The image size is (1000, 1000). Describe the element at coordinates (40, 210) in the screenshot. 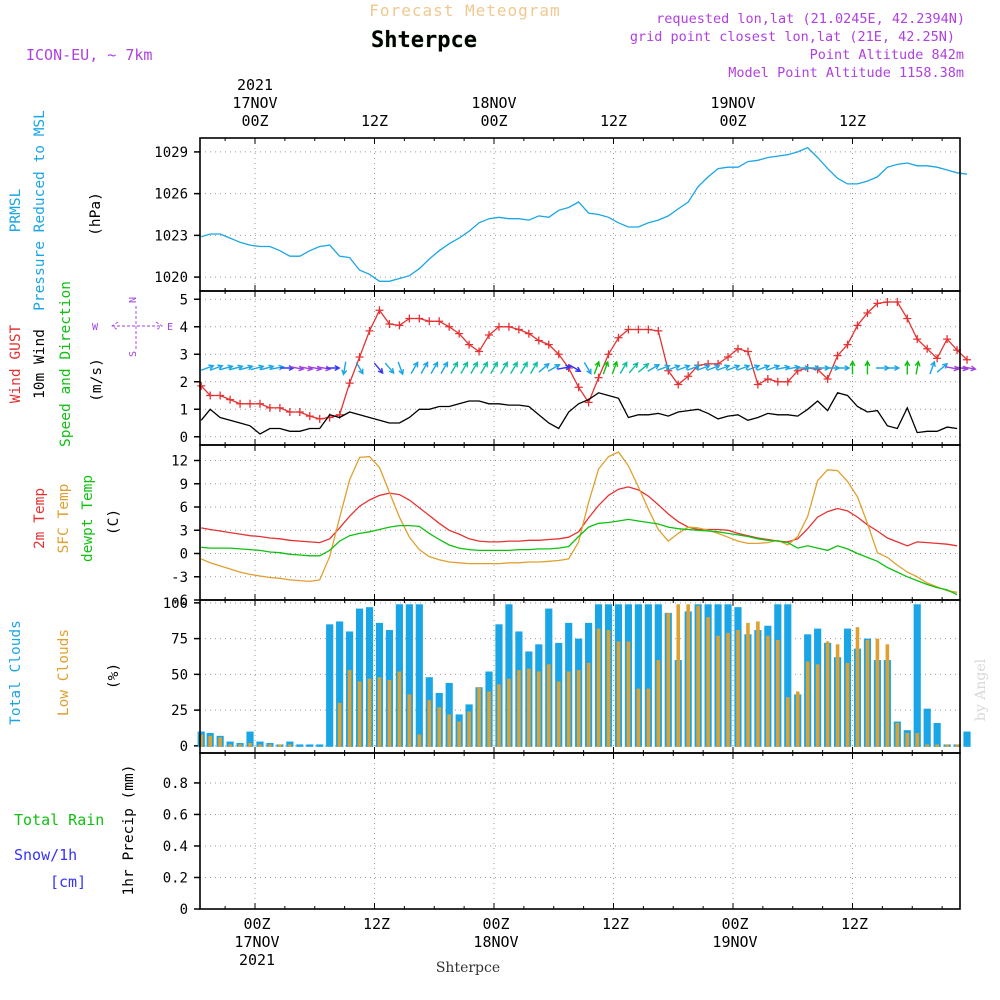

I see `side-label: Pressure Reduced to MSL` at that location.